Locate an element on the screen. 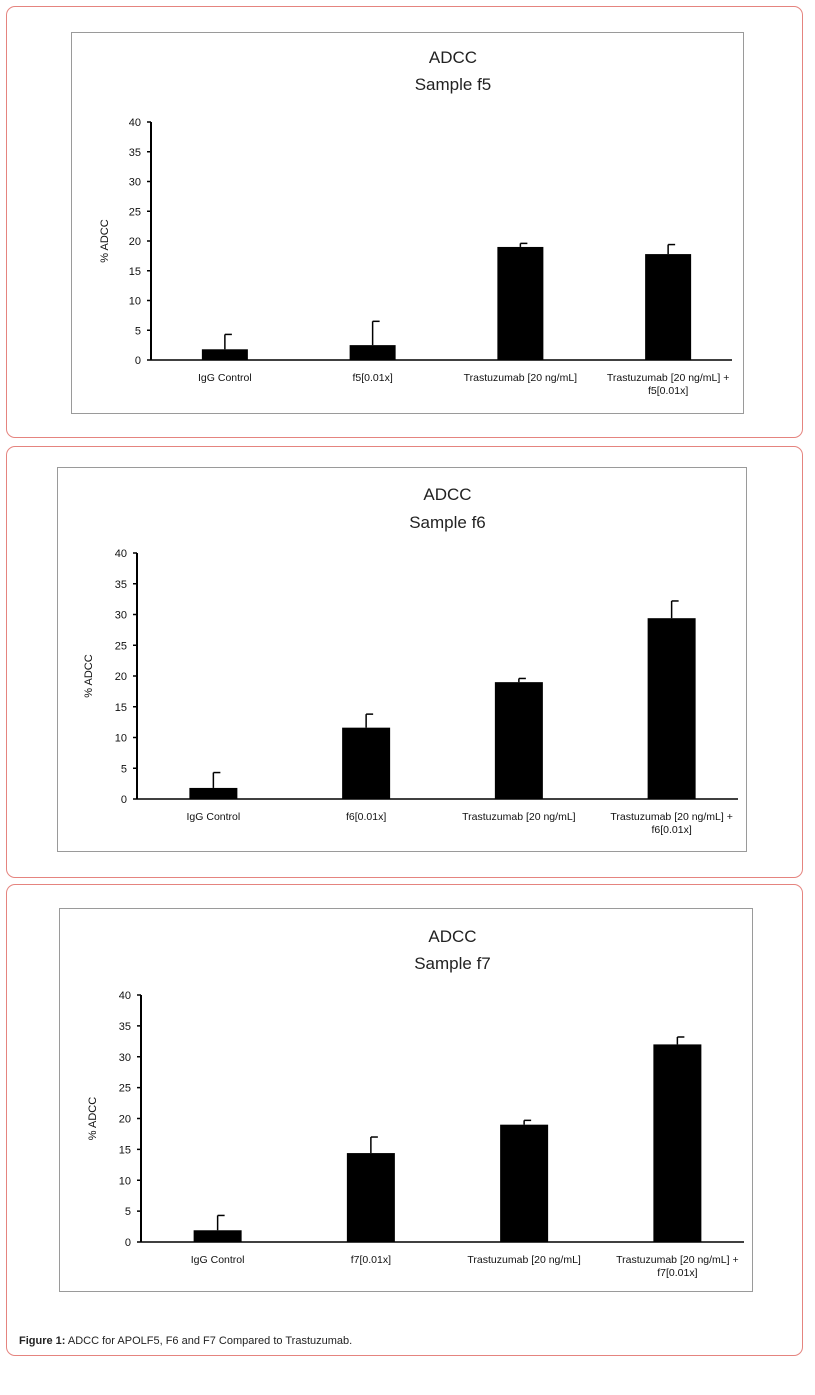 The width and height of the screenshot is (815, 1395). caption-label: Figure 1: is located at coordinates (42, 1341).